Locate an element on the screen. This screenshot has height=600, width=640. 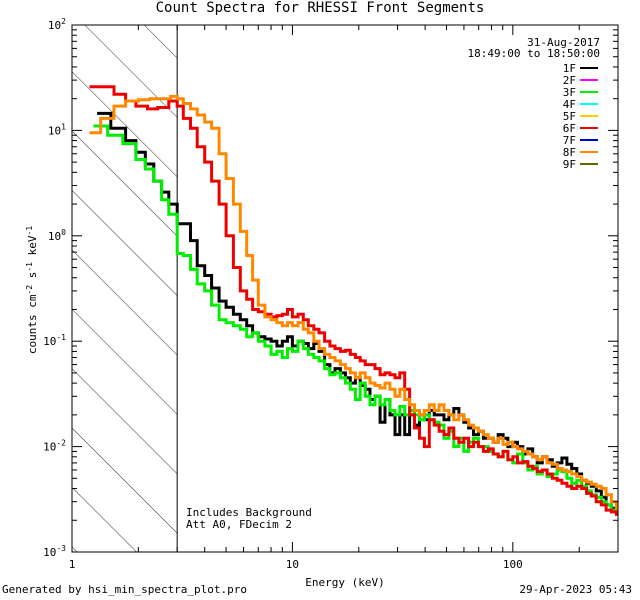
generated-by-footer: Generated by hsi_min_spectra_plot.pro is located at coordinates (125, 589).